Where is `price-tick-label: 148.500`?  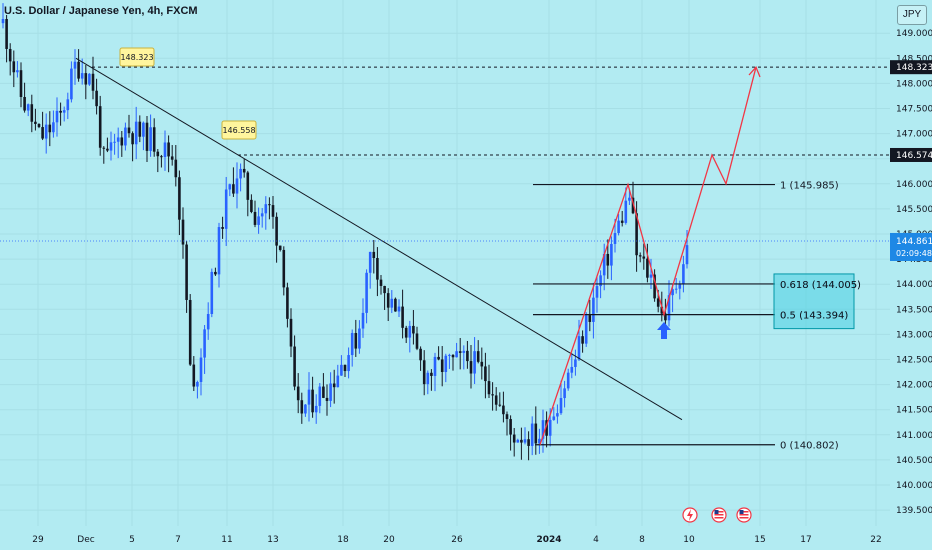 price-tick-label: 148.500 is located at coordinates (914, 59).